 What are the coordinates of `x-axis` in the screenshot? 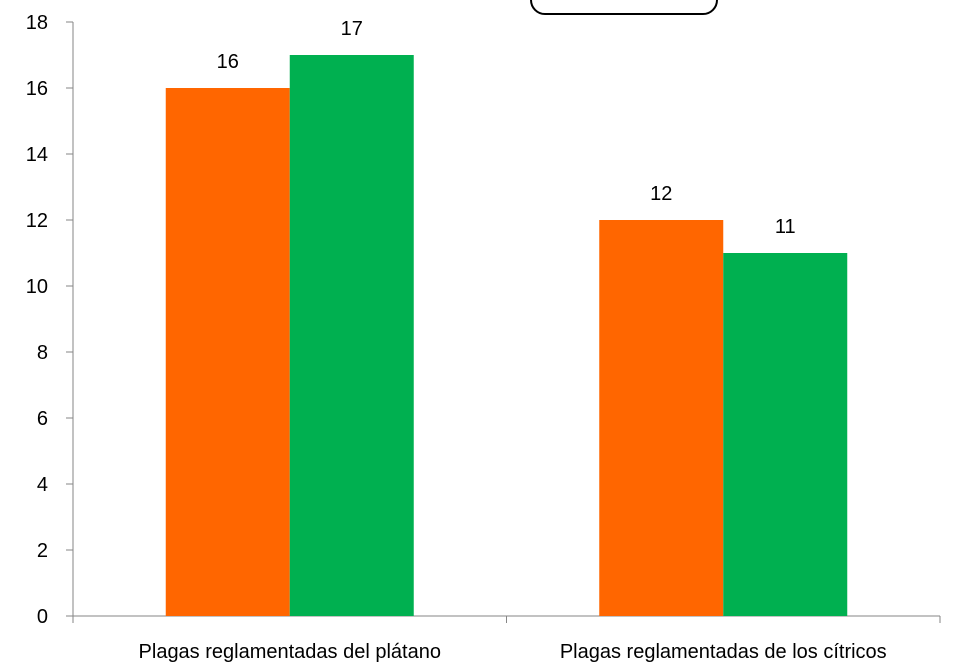 It's located at (506, 619).